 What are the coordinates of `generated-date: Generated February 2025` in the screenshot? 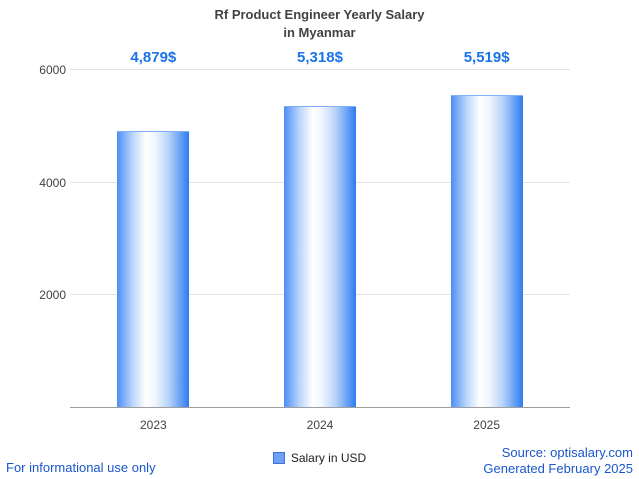 It's located at (558, 468).